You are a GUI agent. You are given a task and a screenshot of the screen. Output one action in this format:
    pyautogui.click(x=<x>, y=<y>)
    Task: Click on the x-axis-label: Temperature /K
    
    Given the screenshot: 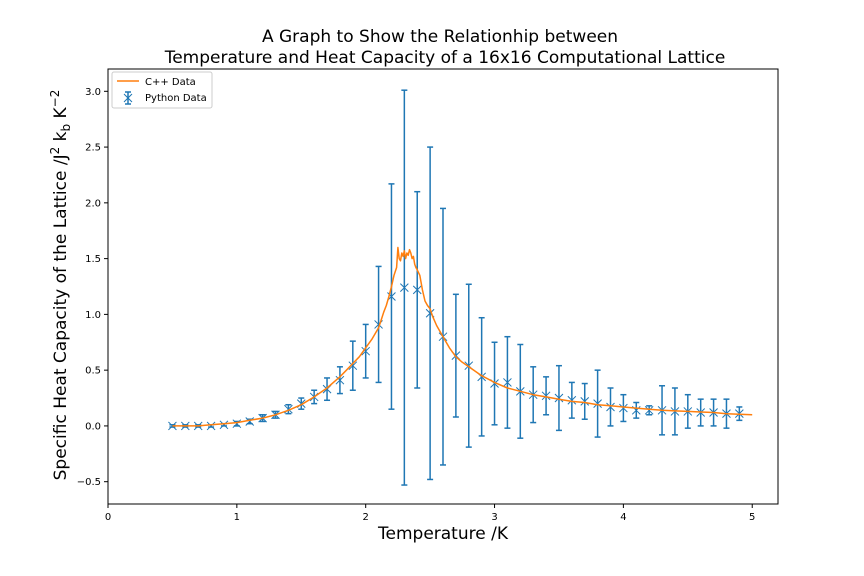 What is the action you would take?
    pyautogui.click(x=443, y=534)
    